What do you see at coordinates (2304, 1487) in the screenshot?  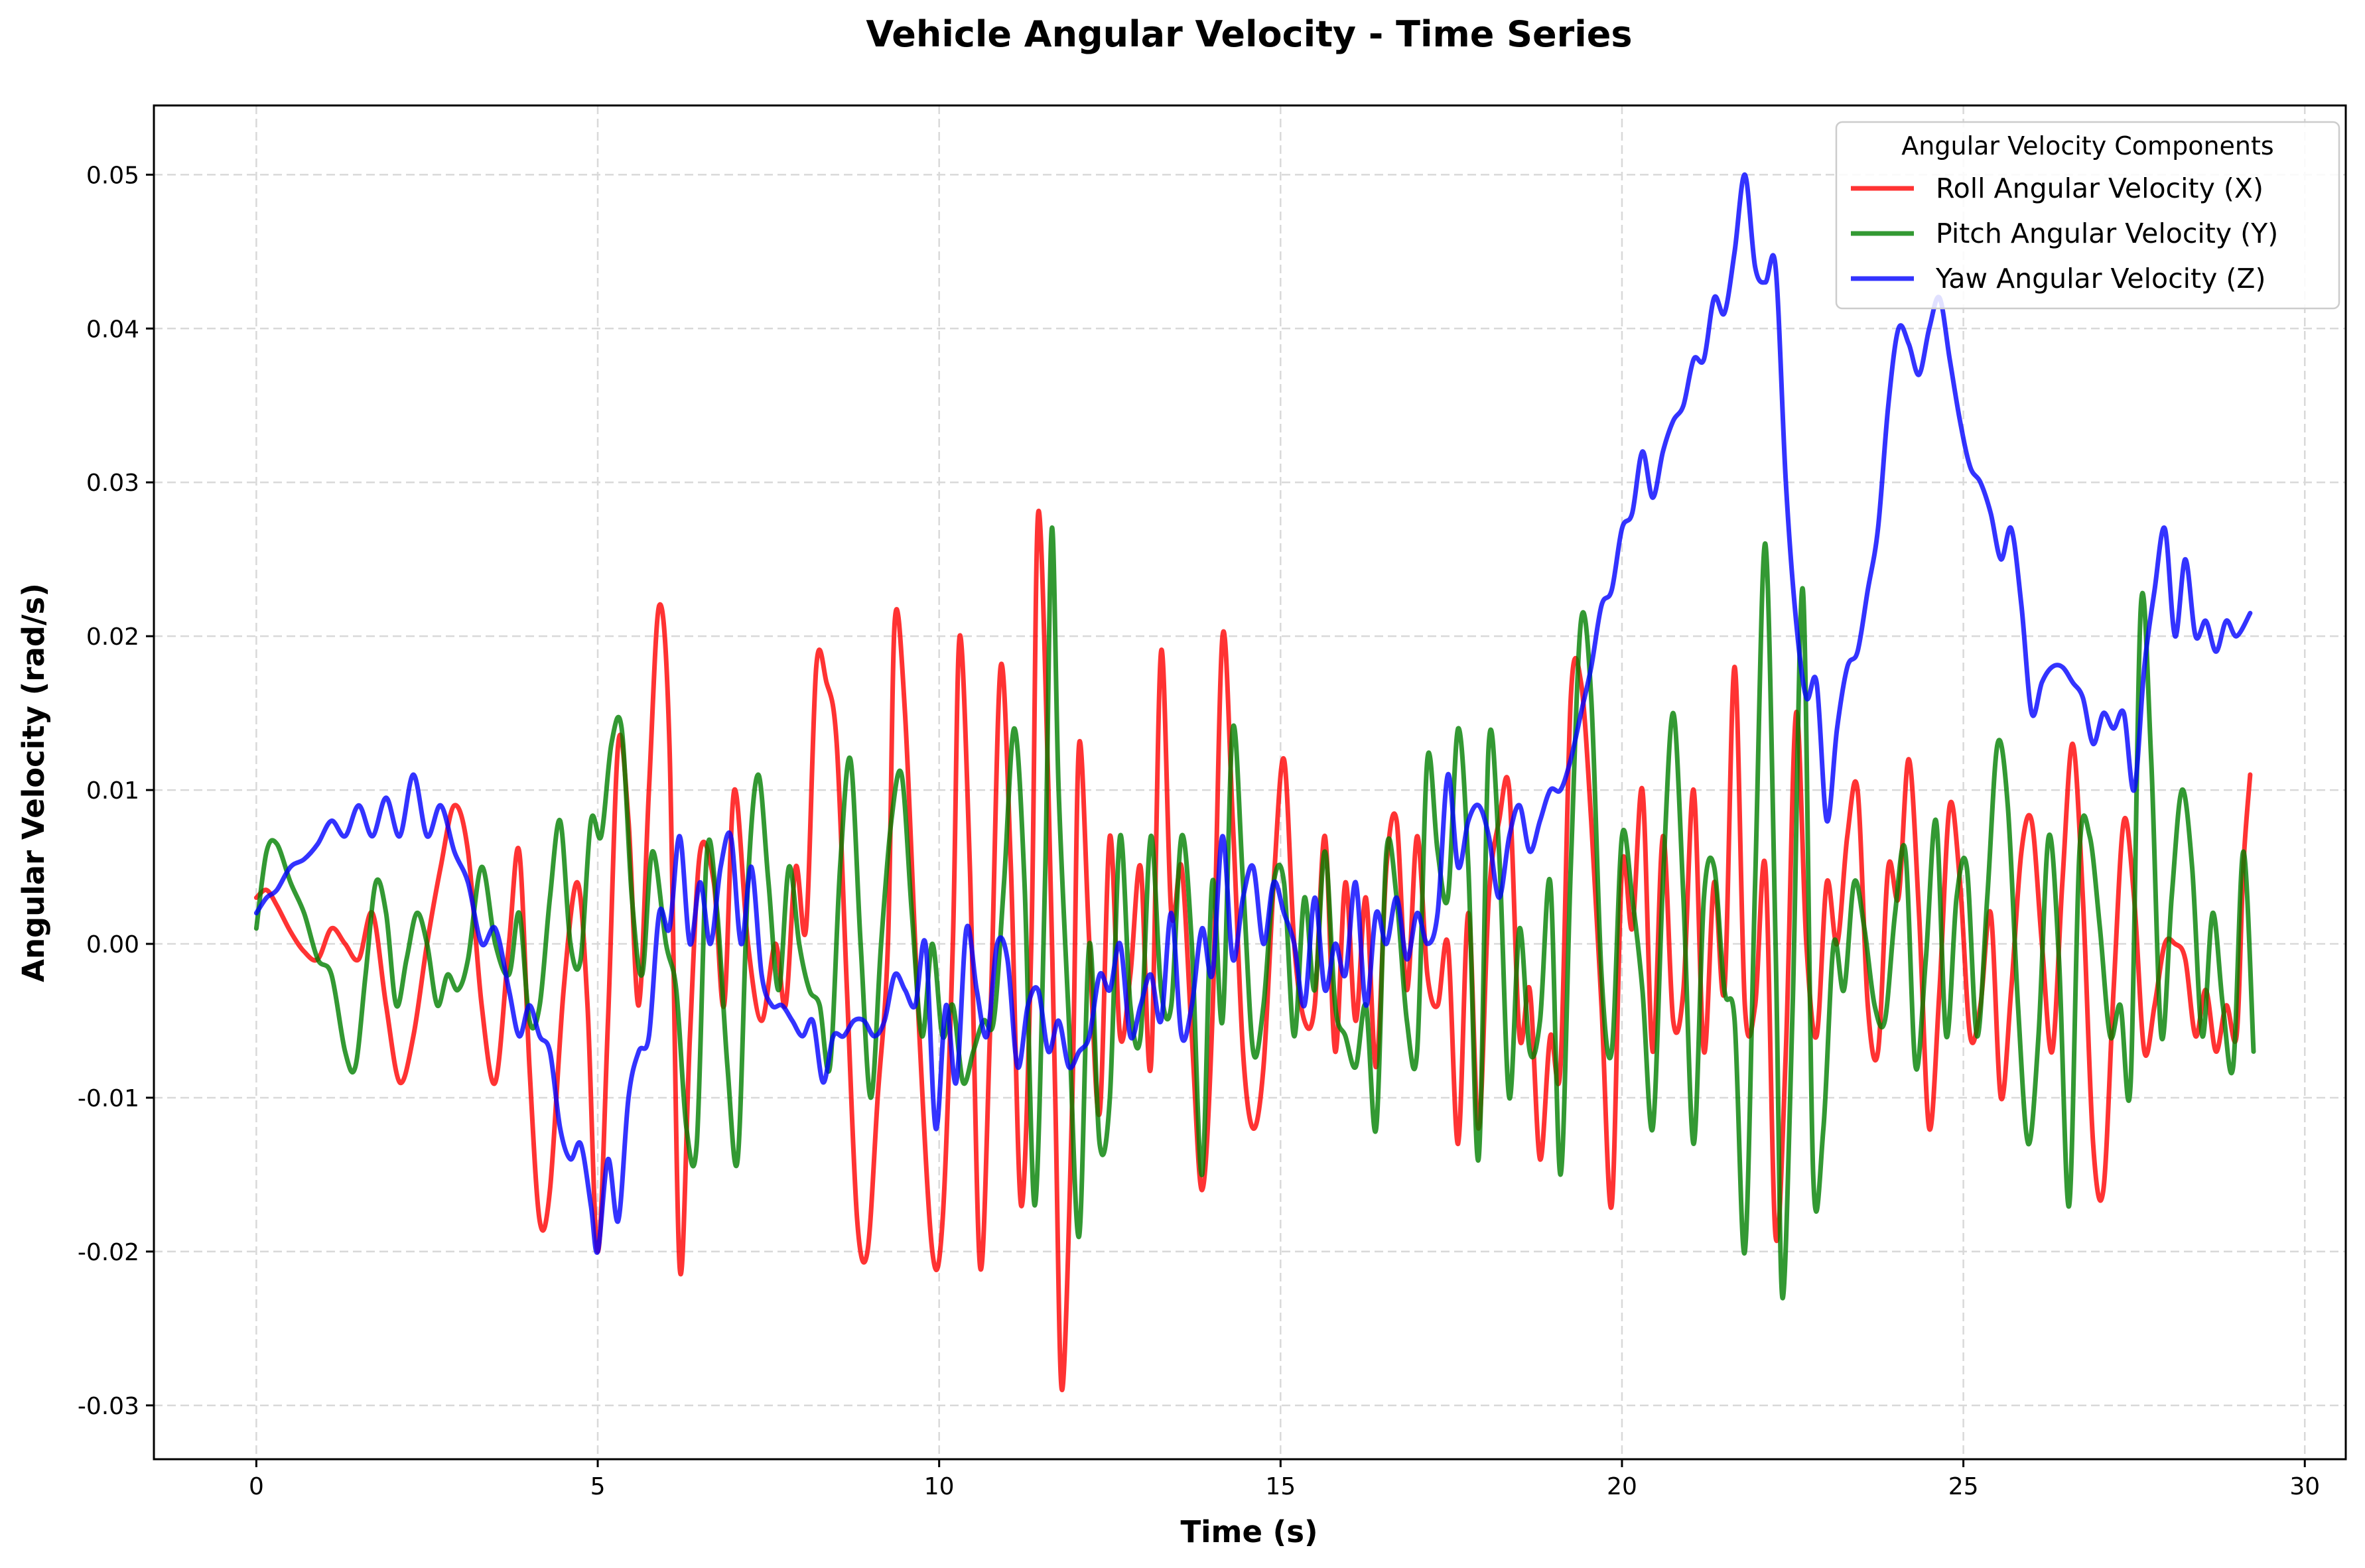 I see `x-tick-label: 30` at bounding box center [2304, 1487].